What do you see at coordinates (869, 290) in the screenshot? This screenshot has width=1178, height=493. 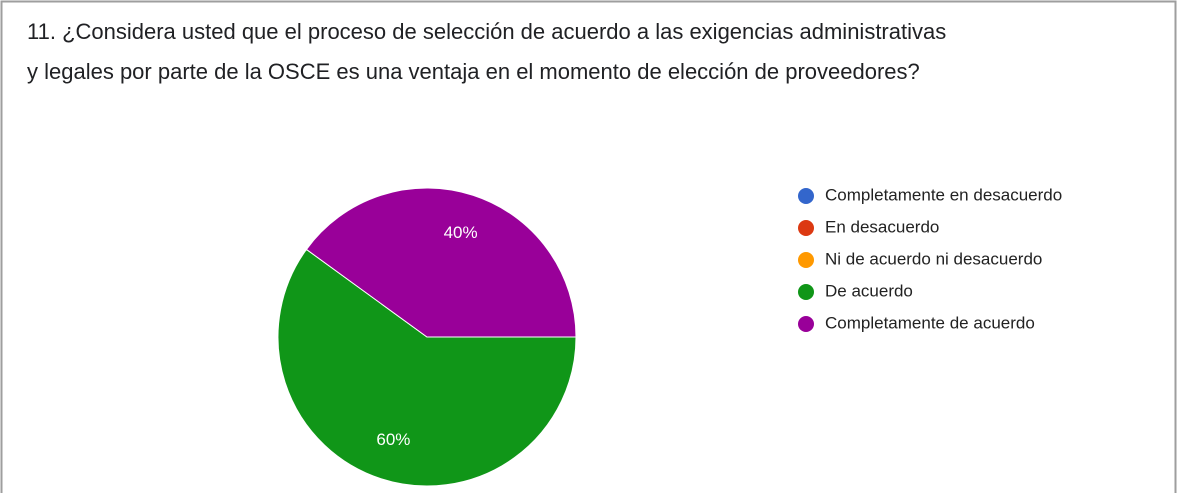 I see `legend-label: De acuerdo` at bounding box center [869, 290].